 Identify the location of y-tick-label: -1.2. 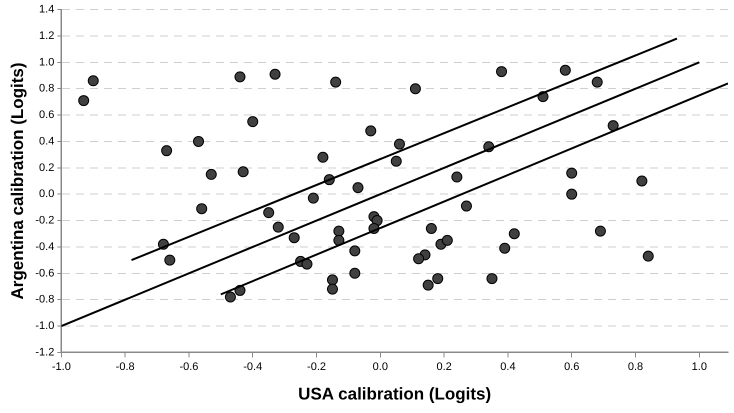
(44, 352).